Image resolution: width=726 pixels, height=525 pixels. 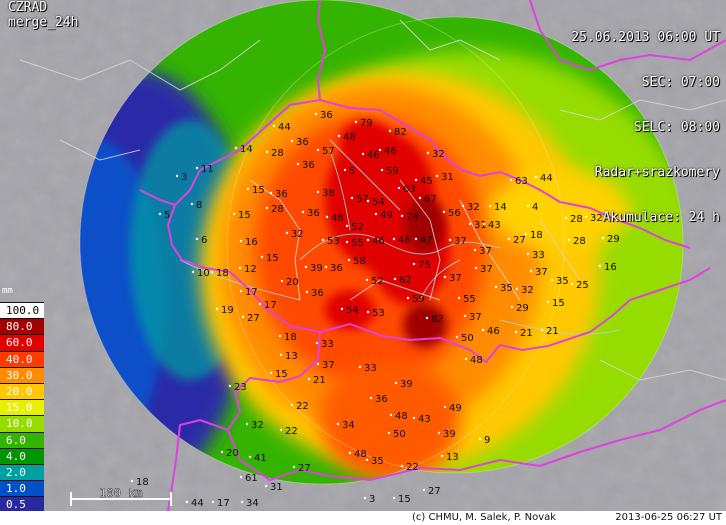 What do you see at coordinates (426, 240) in the screenshot?
I see `gauge-value: 47` at bounding box center [426, 240].